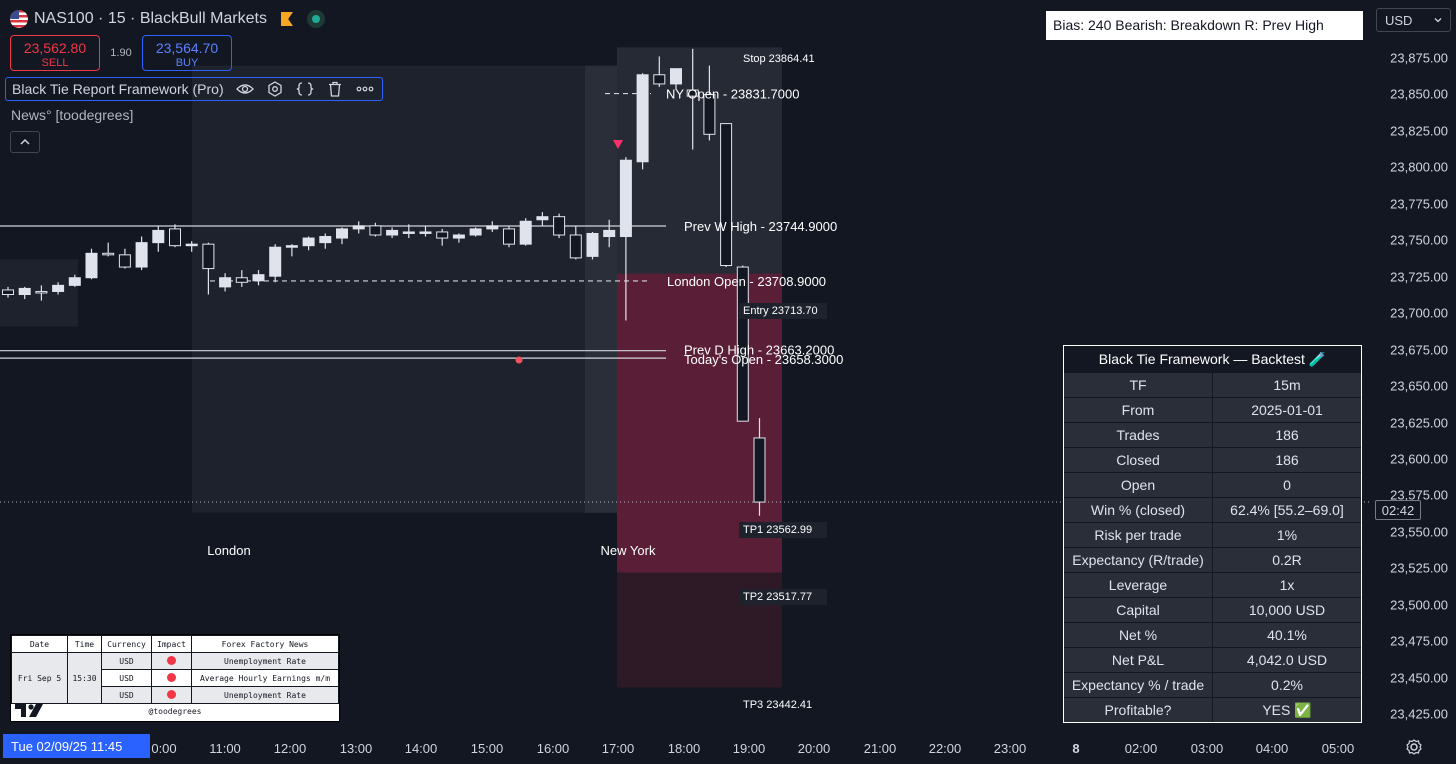 Image resolution: width=1456 pixels, height=764 pixels. What do you see at coordinates (1212, 634) in the screenshot?
I see `backtest-row: Net % 40.1%` at bounding box center [1212, 634].